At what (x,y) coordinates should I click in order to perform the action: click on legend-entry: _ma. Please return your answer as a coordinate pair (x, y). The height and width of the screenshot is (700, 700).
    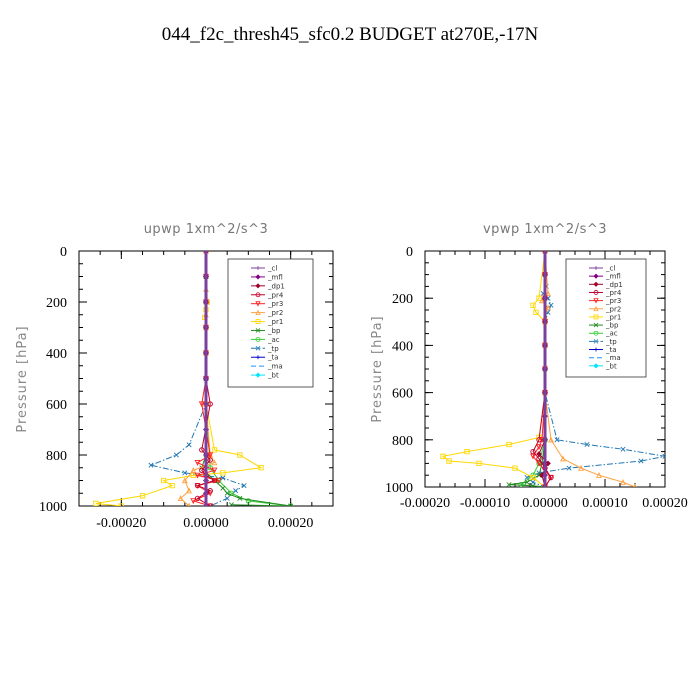
    Looking at the image, I should click on (605, 358).